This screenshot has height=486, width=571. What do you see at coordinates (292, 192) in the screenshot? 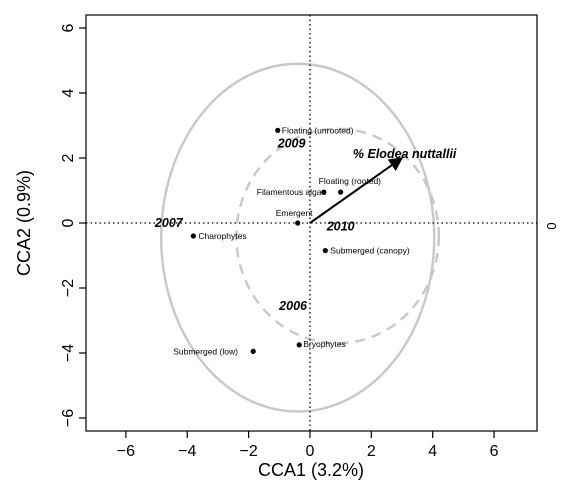
I see `point-label-filamentous-algae: Filamentous algae` at bounding box center [292, 192].